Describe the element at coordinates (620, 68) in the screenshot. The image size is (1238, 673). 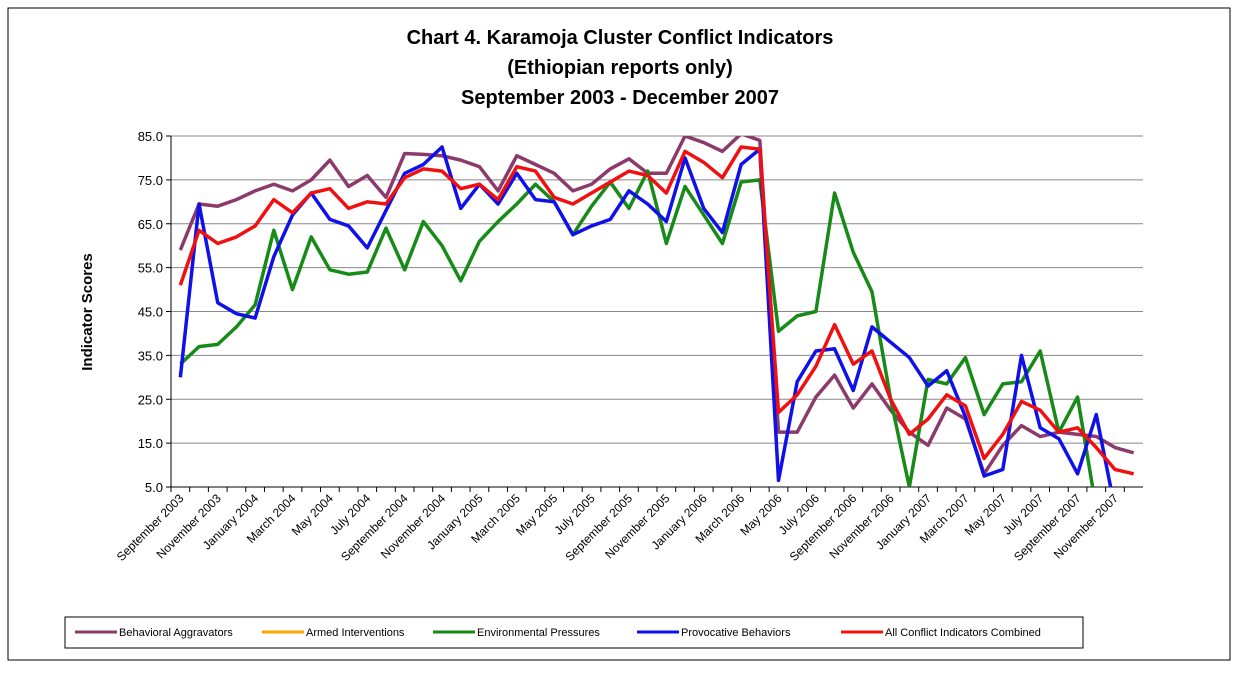
I see `chart-title: (Ethiopian reports only)` at that location.